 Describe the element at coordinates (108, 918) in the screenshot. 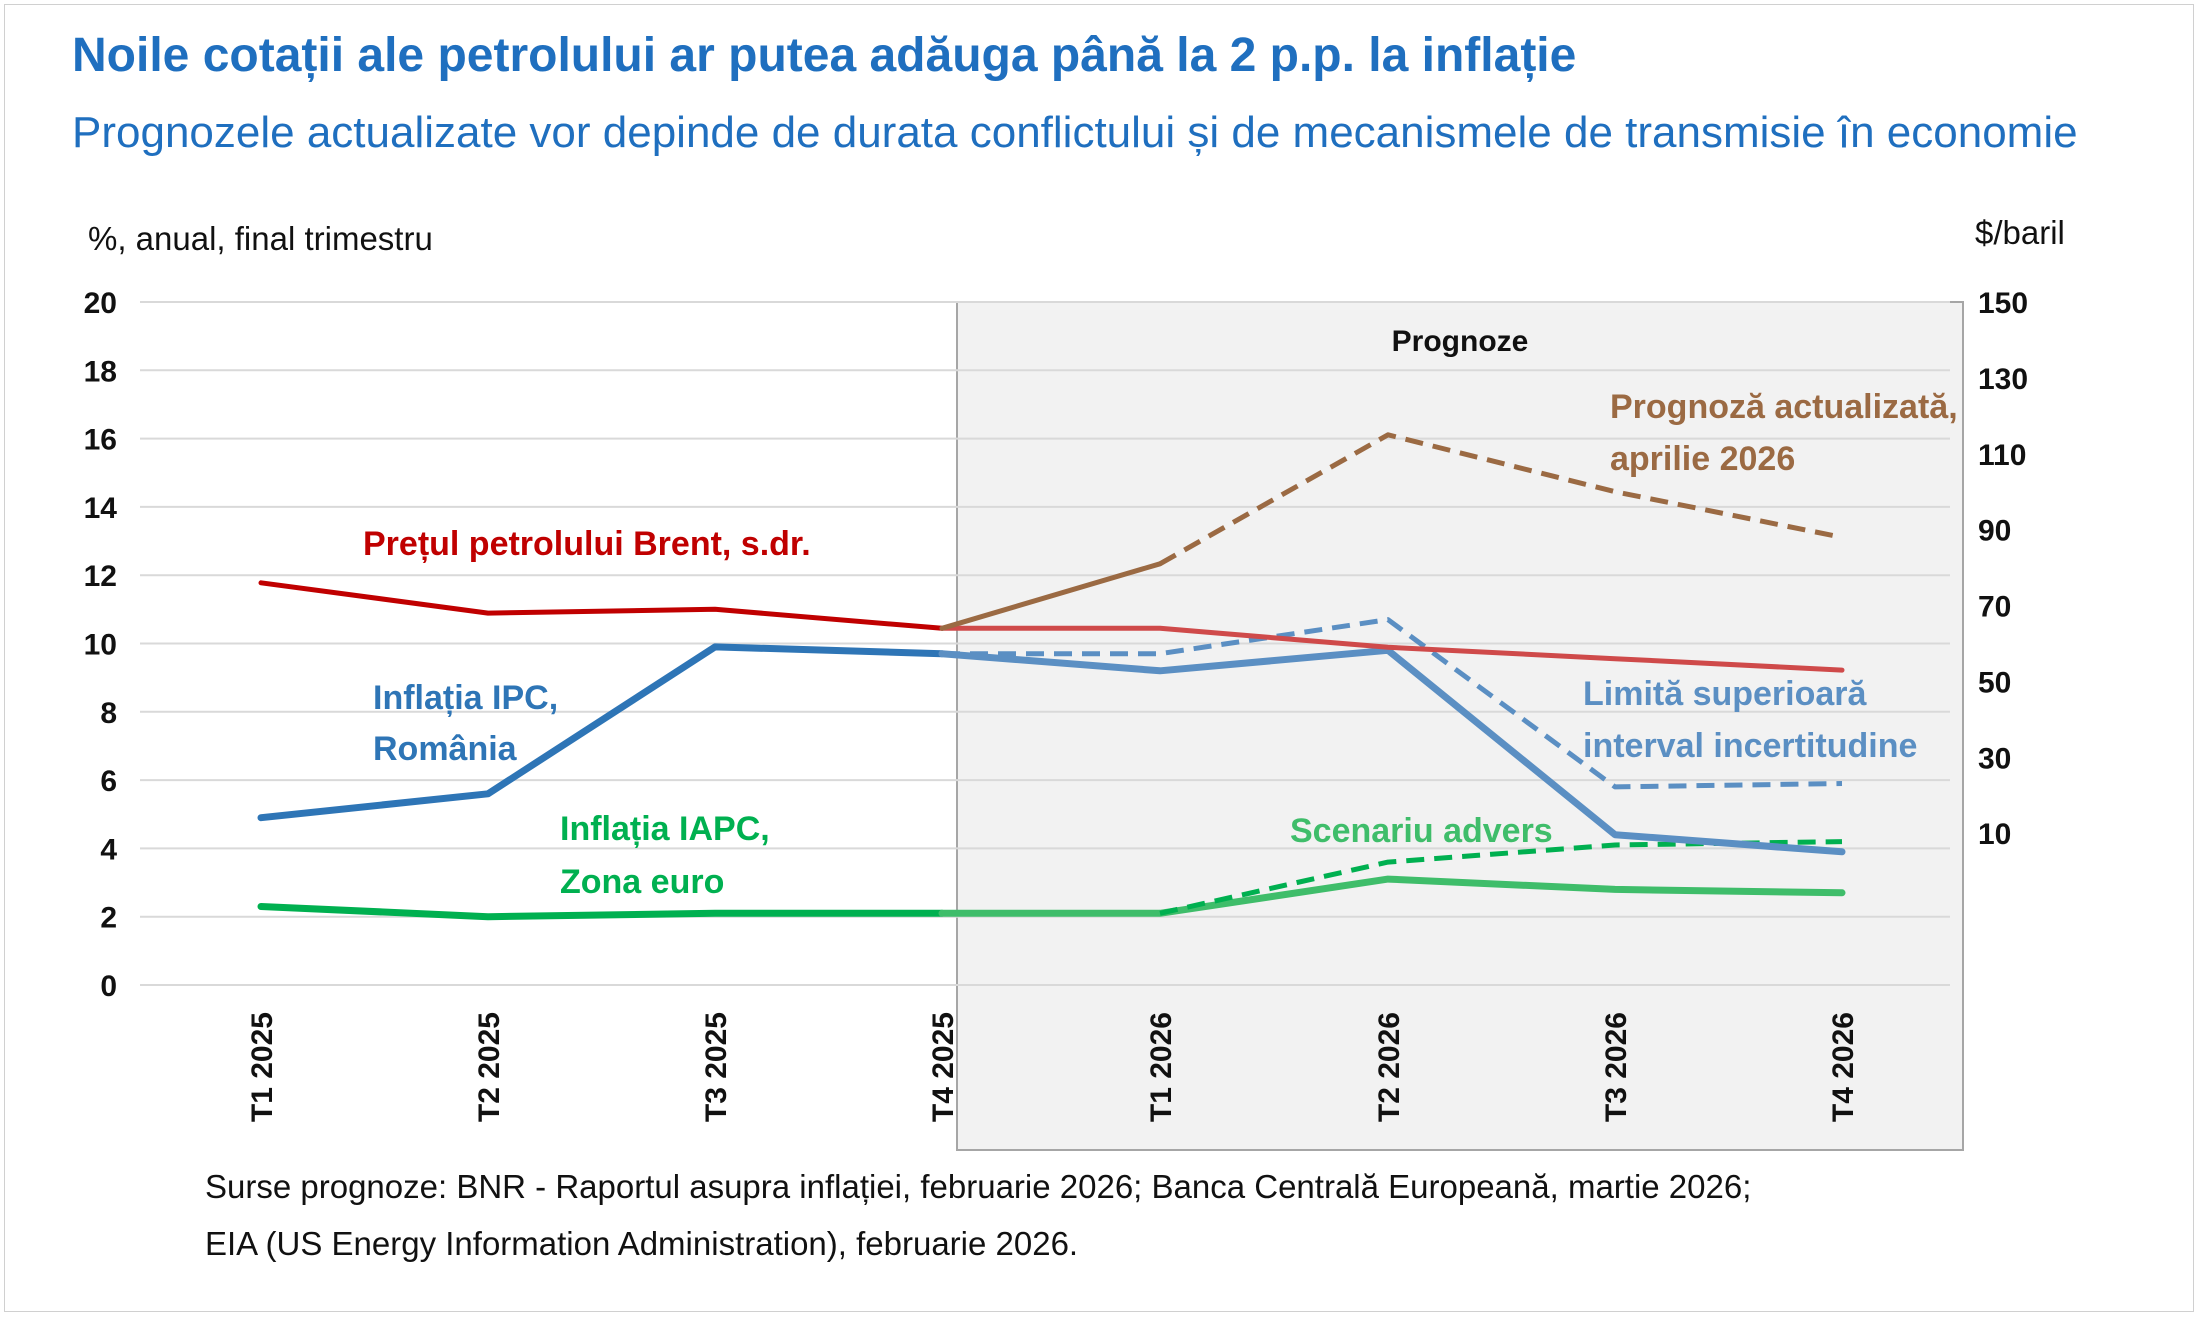

I see `left-tick-label: 2` at that location.